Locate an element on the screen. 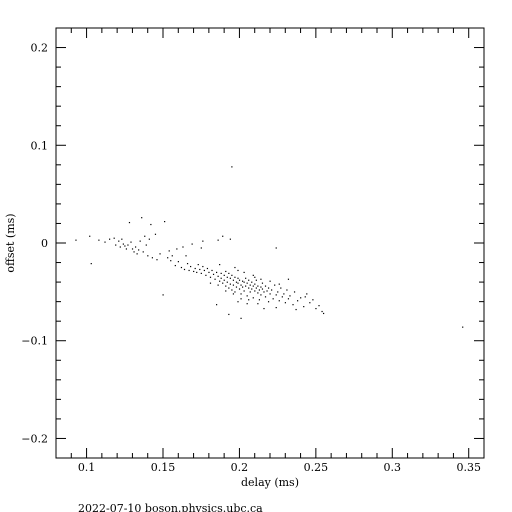 Image resolution: width=512 pixels, height=512 pixels. y-tick-label: −0.1 is located at coordinates (34, 341).